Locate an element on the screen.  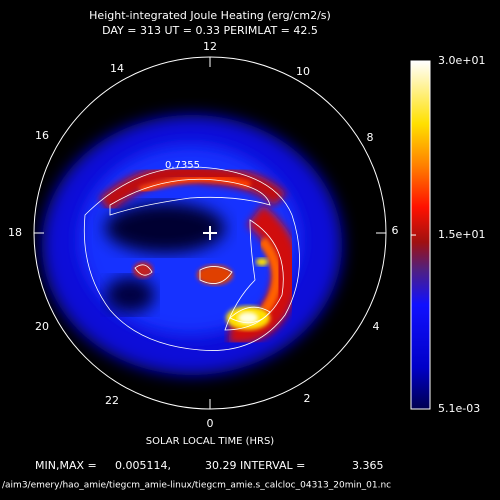
hour-label: 14 is located at coordinates (117, 68).